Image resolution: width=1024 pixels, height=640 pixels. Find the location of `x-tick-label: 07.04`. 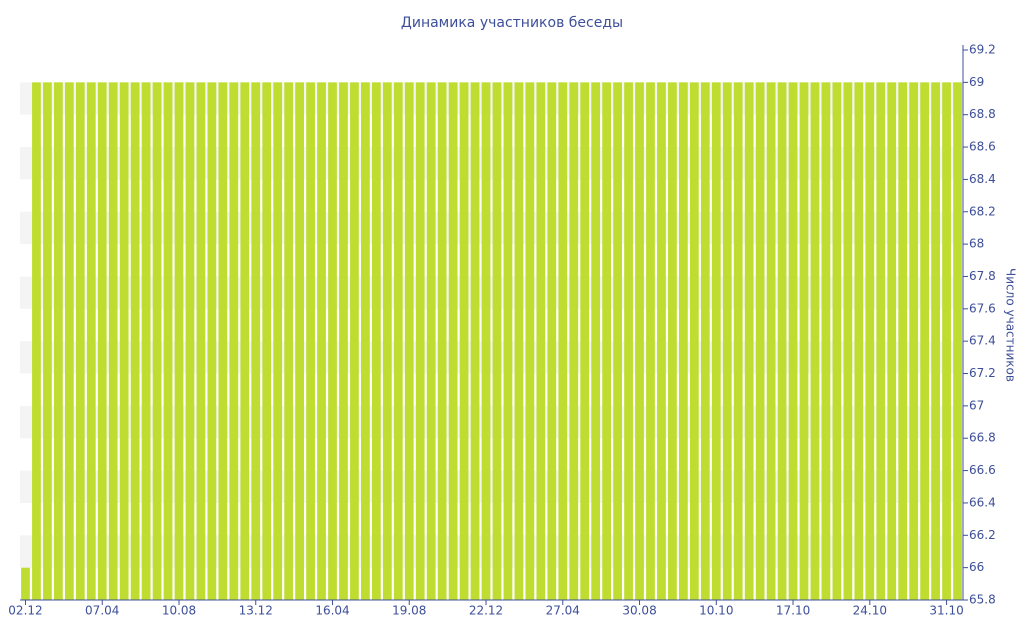

x-tick-label: 07.04 is located at coordinates (102, 611).